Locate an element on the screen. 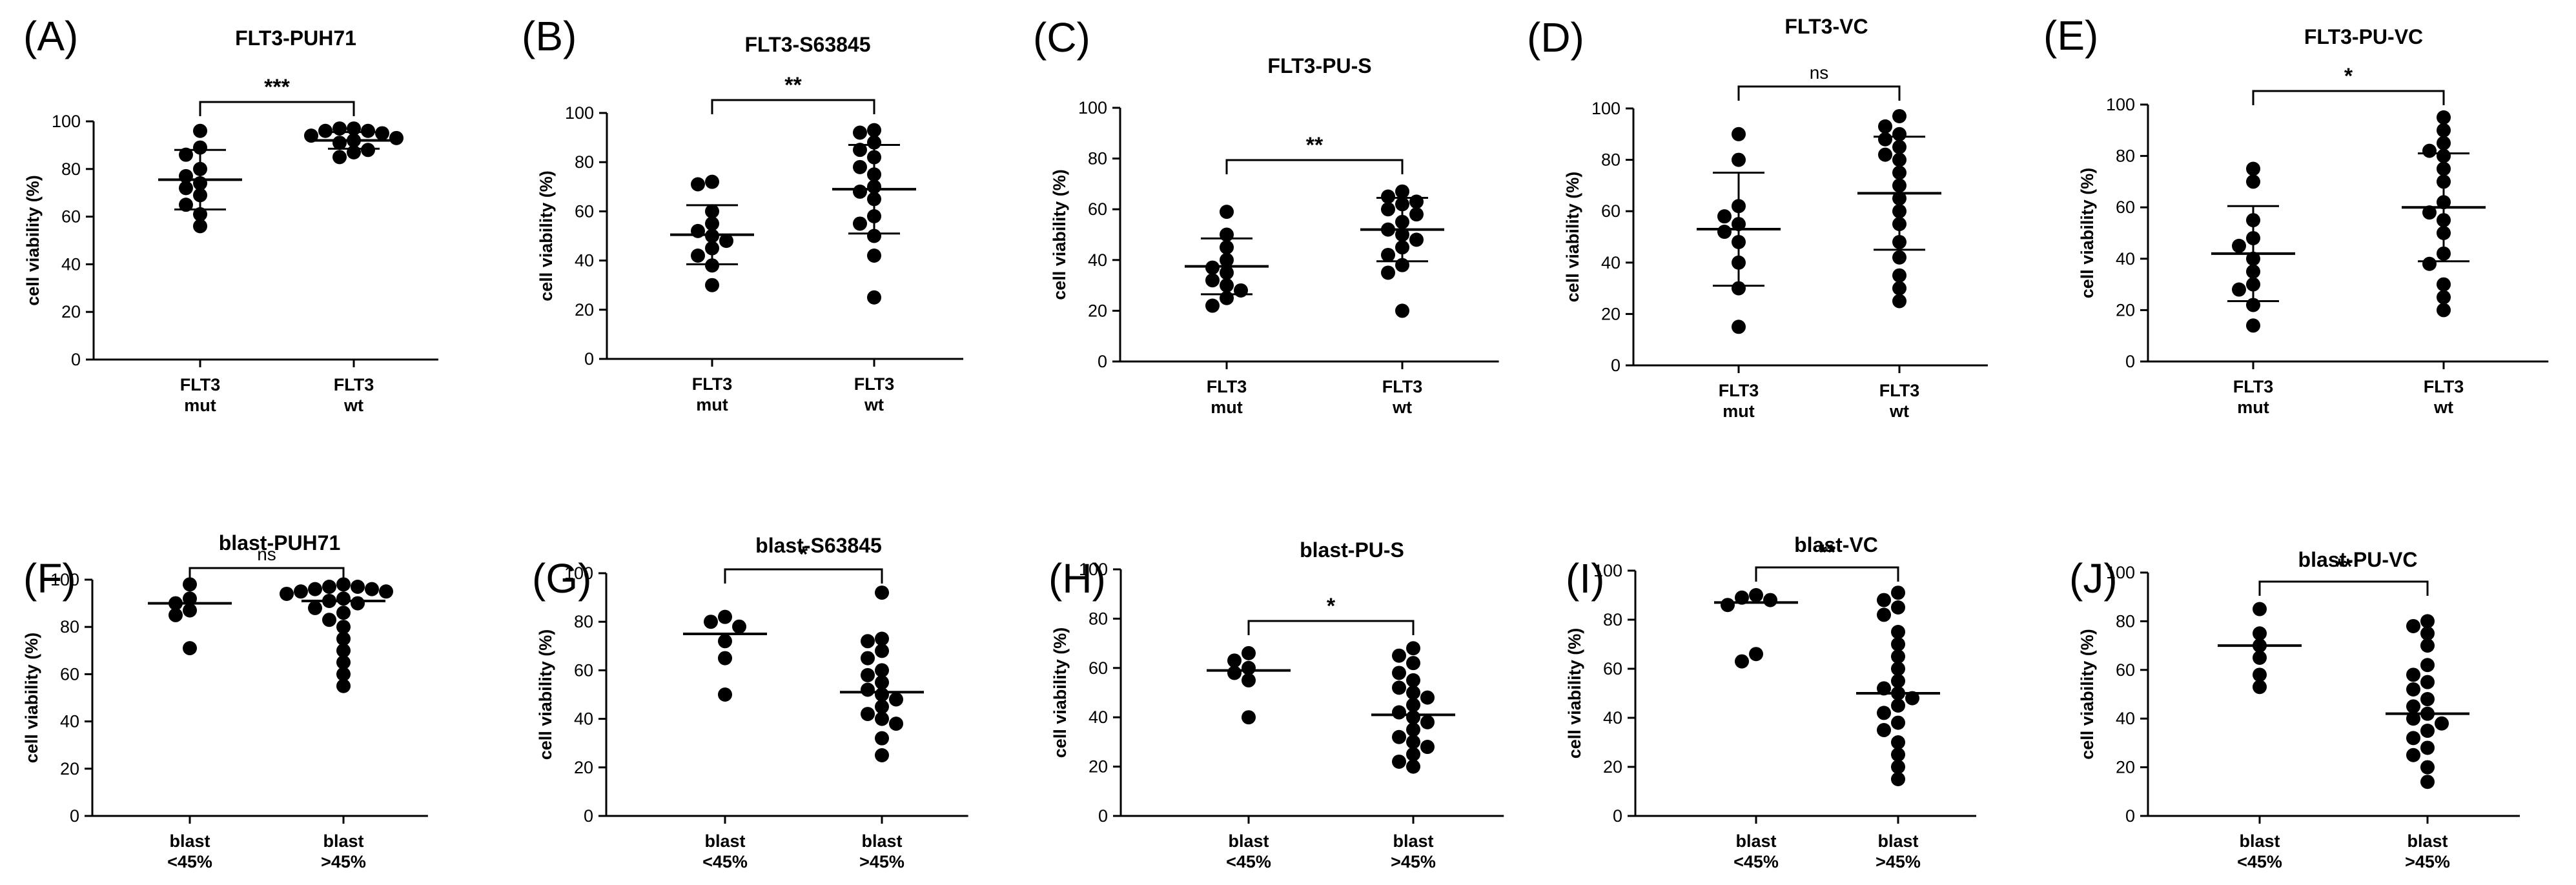 The height and width of the screenshot is (885, 2576). panel-letter: (F) is located at coordinates (50, 578).